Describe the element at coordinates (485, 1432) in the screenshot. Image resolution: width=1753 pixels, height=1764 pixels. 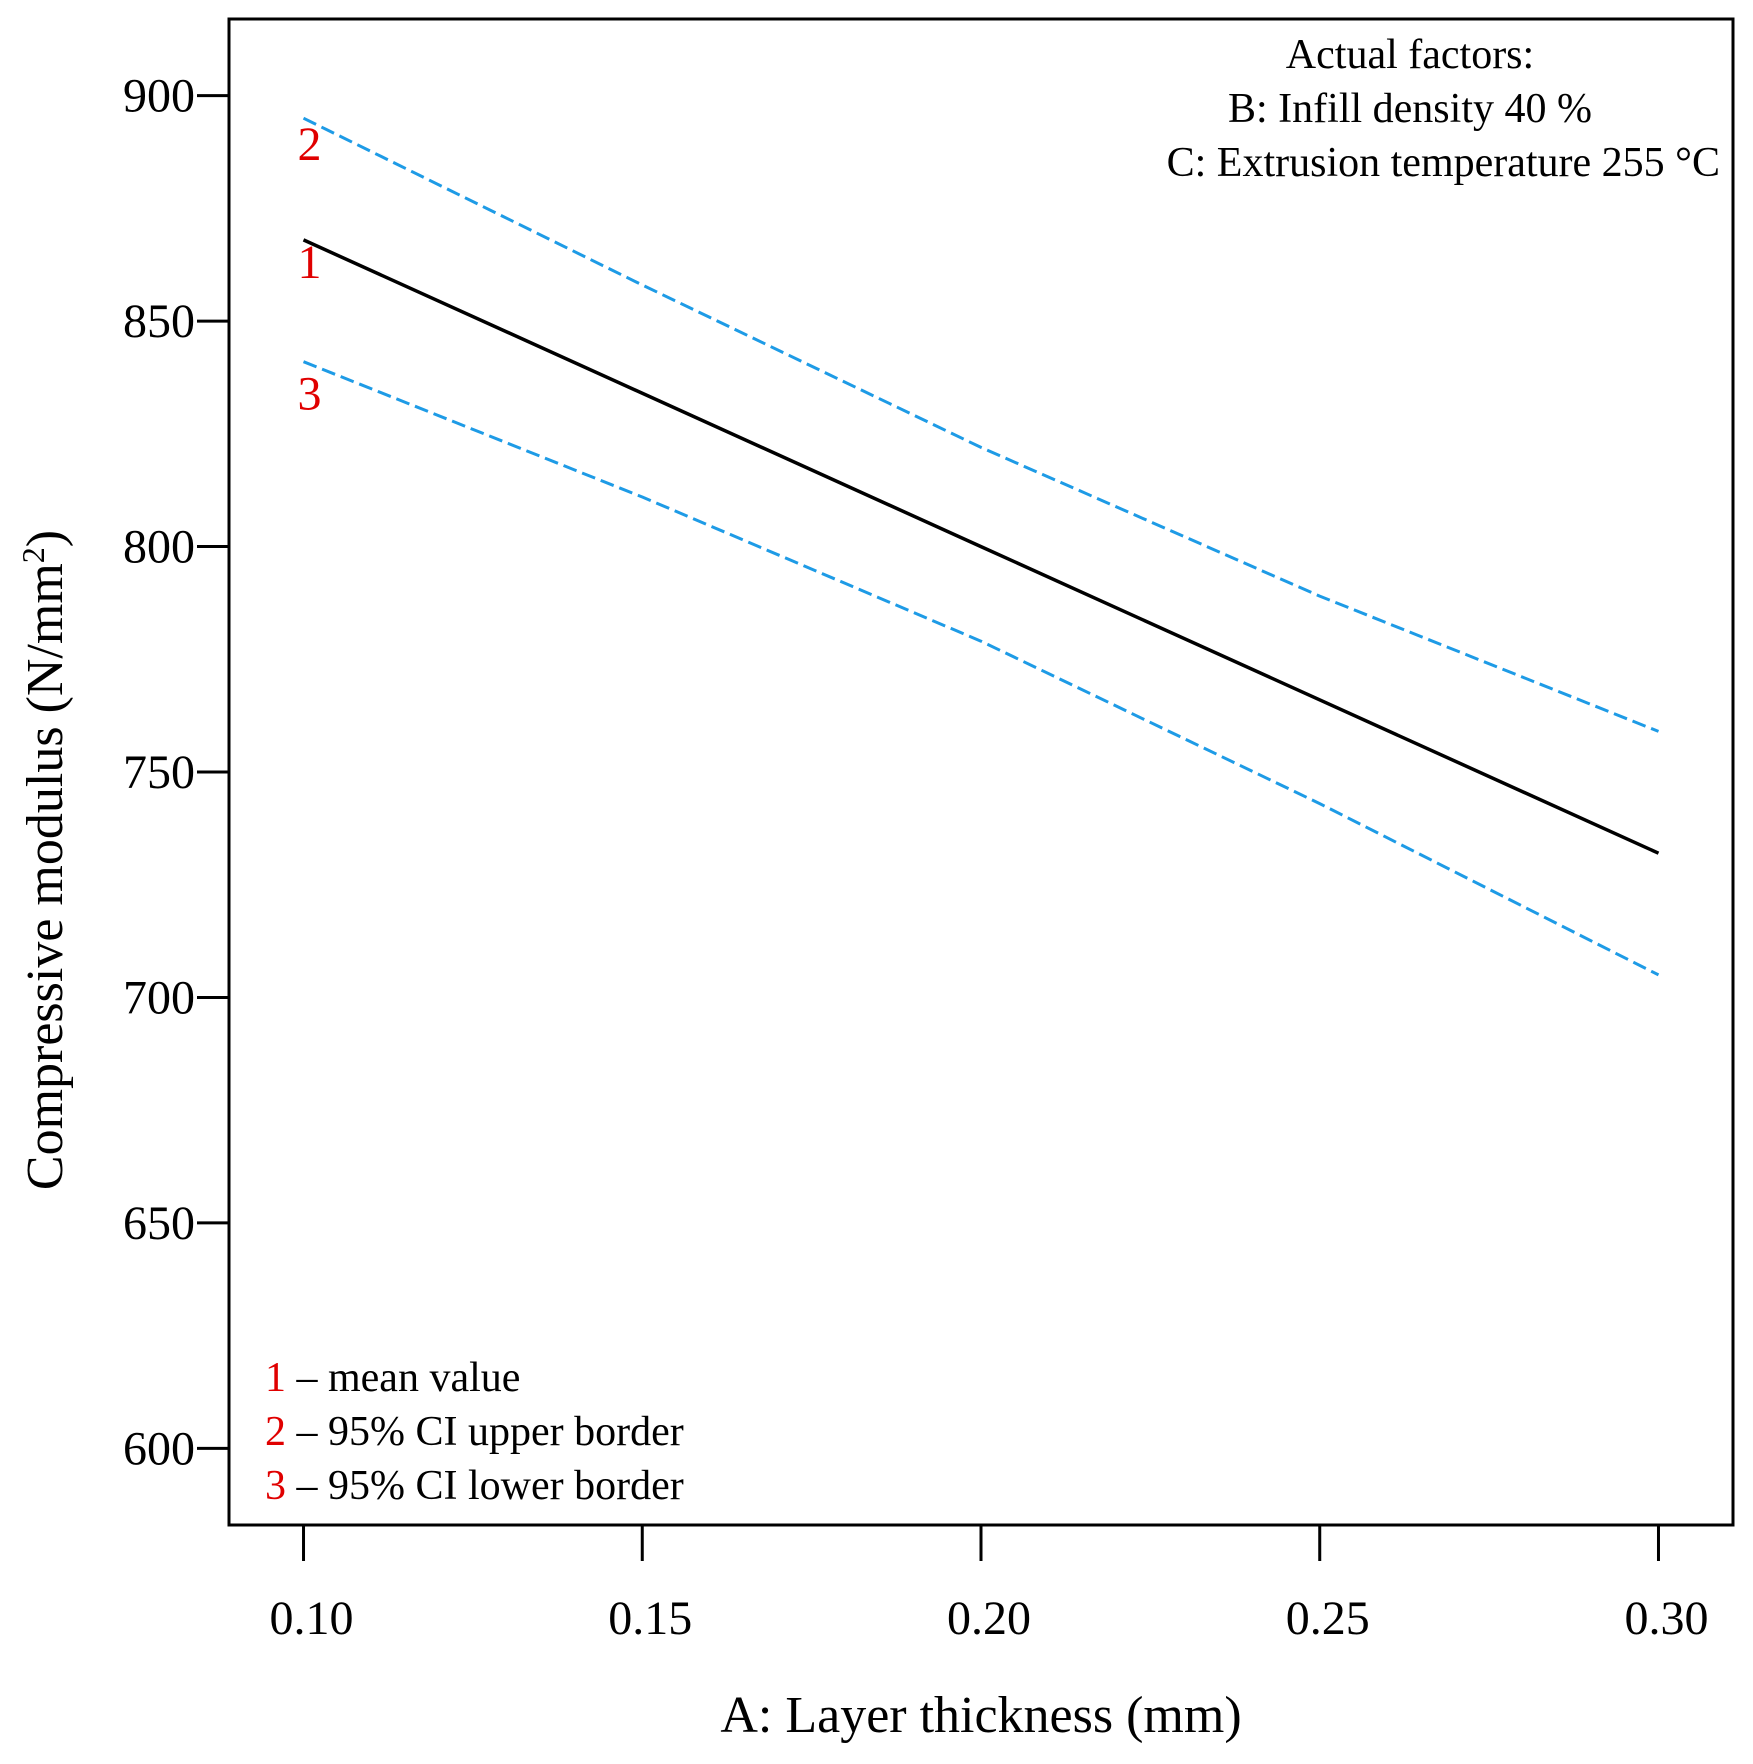
I see `legend-label-2: – 95% CI upper border` at that location.